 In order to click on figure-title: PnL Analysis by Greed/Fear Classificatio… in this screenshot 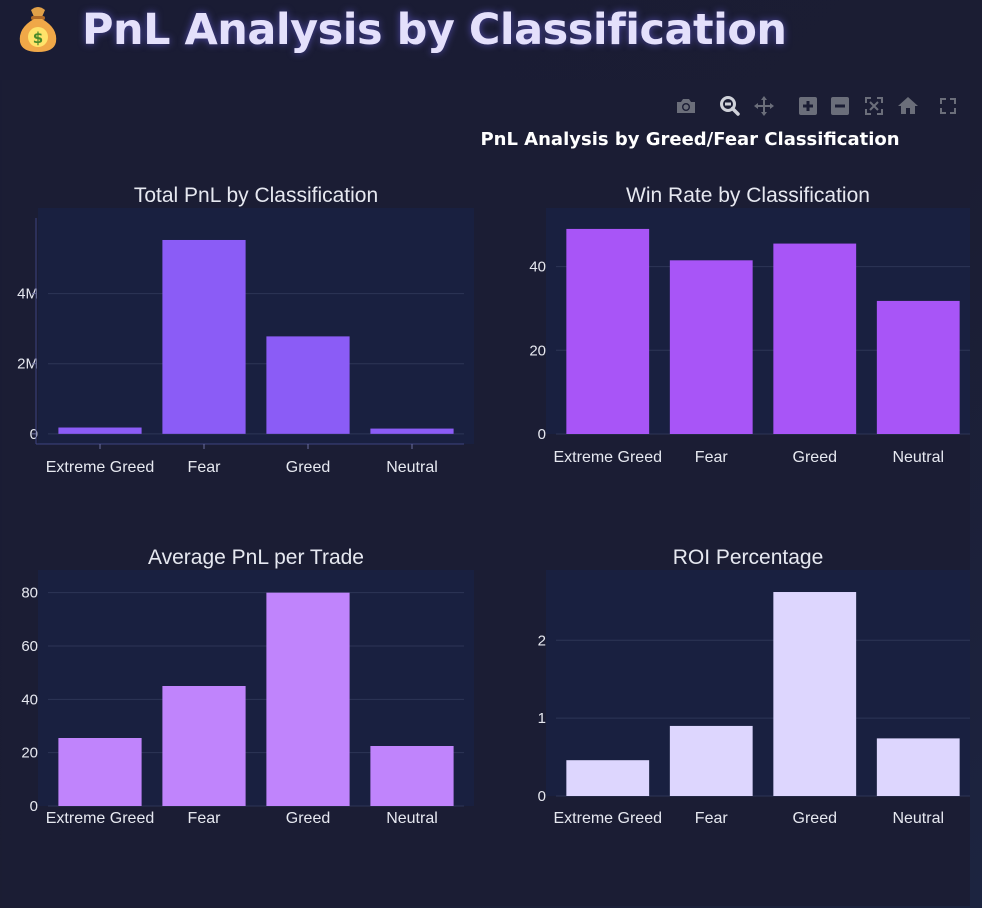, I will do `click(690, 139)`.